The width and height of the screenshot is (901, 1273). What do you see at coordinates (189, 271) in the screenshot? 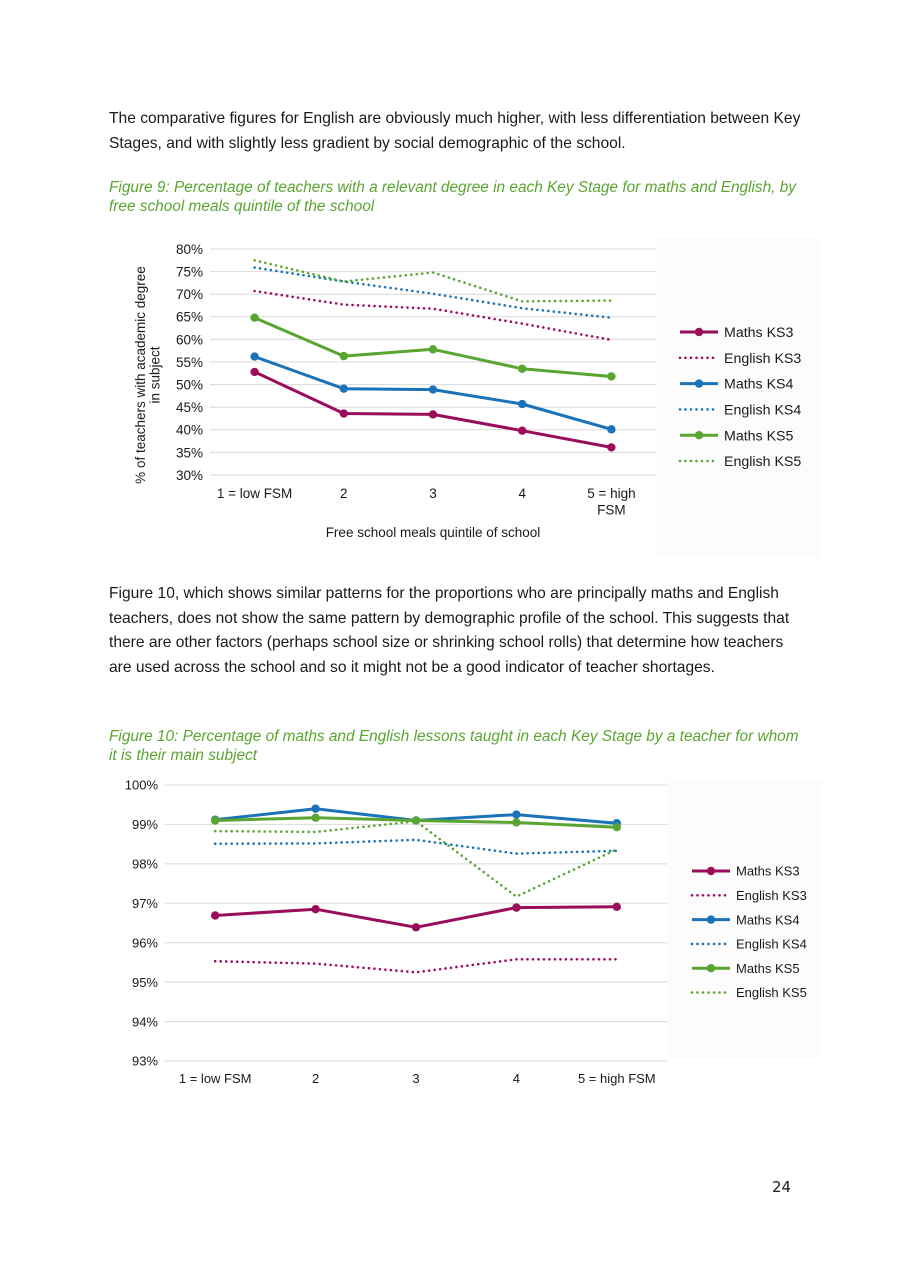
I see `y-tick-label: 75%` at bounding box center [189, 271].